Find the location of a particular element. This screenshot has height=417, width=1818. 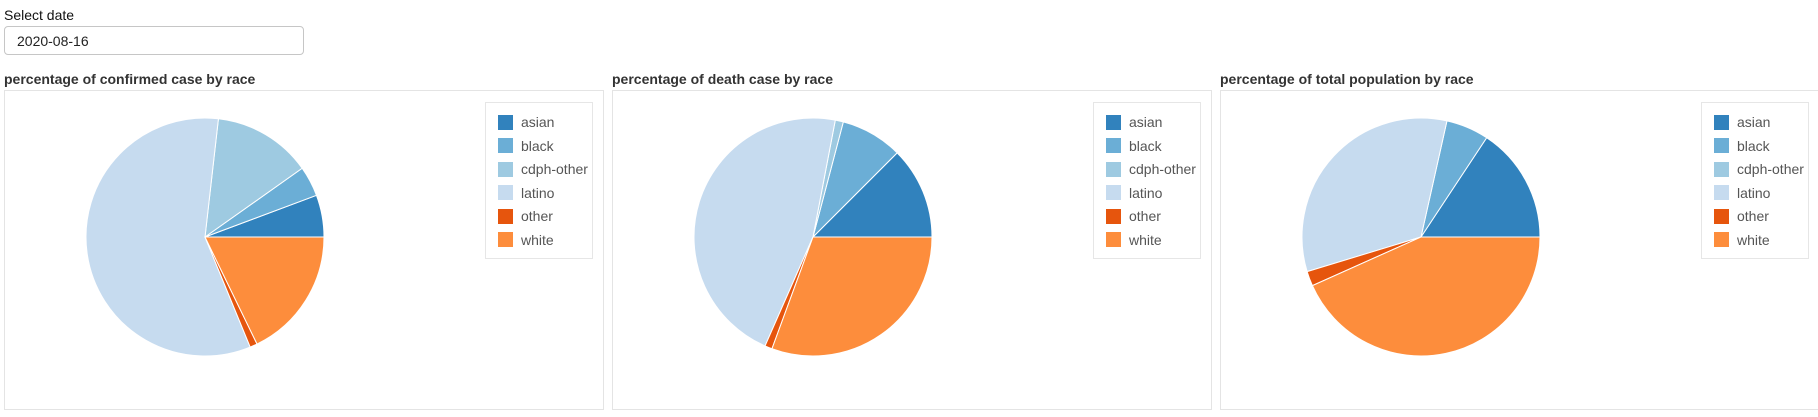

pie-slice-cdph-other is located at coordinates (253, 178).